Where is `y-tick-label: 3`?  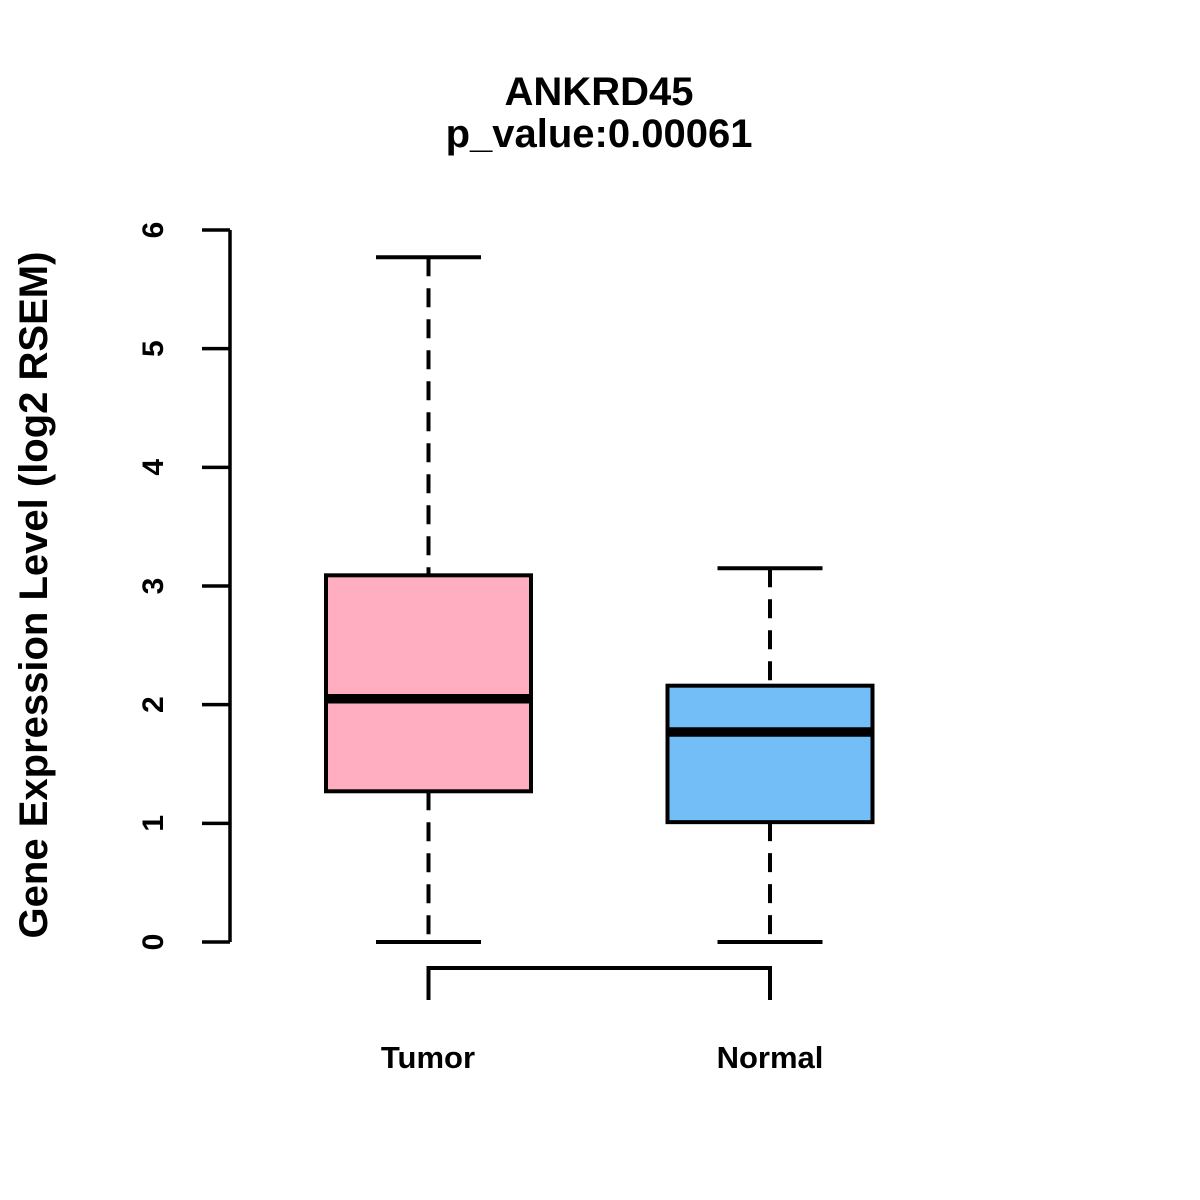
y-tick-label: 3 is located at coordinates (153, 586).